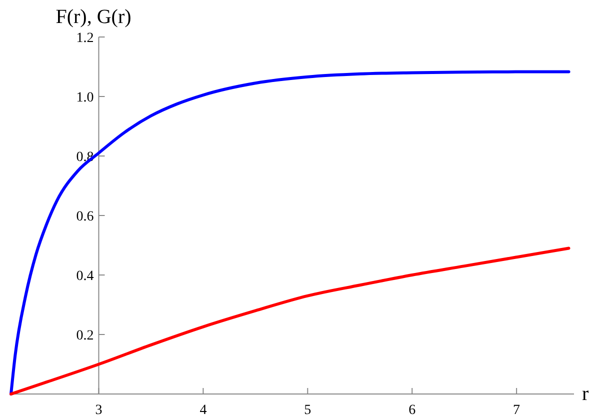 The width and height of the screenshot is (600, 417). What do you see at coordinates (85, 336) in the screenshot?
I see `y-tick-label: 0.2` at bounding box center [85, 336].